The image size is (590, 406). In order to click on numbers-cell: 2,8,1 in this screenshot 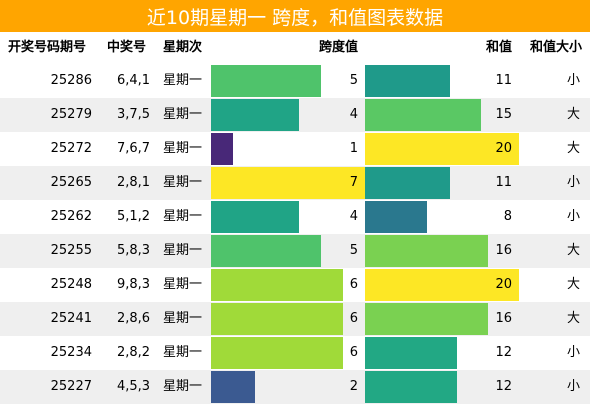, I will do `click(134, 182)`.